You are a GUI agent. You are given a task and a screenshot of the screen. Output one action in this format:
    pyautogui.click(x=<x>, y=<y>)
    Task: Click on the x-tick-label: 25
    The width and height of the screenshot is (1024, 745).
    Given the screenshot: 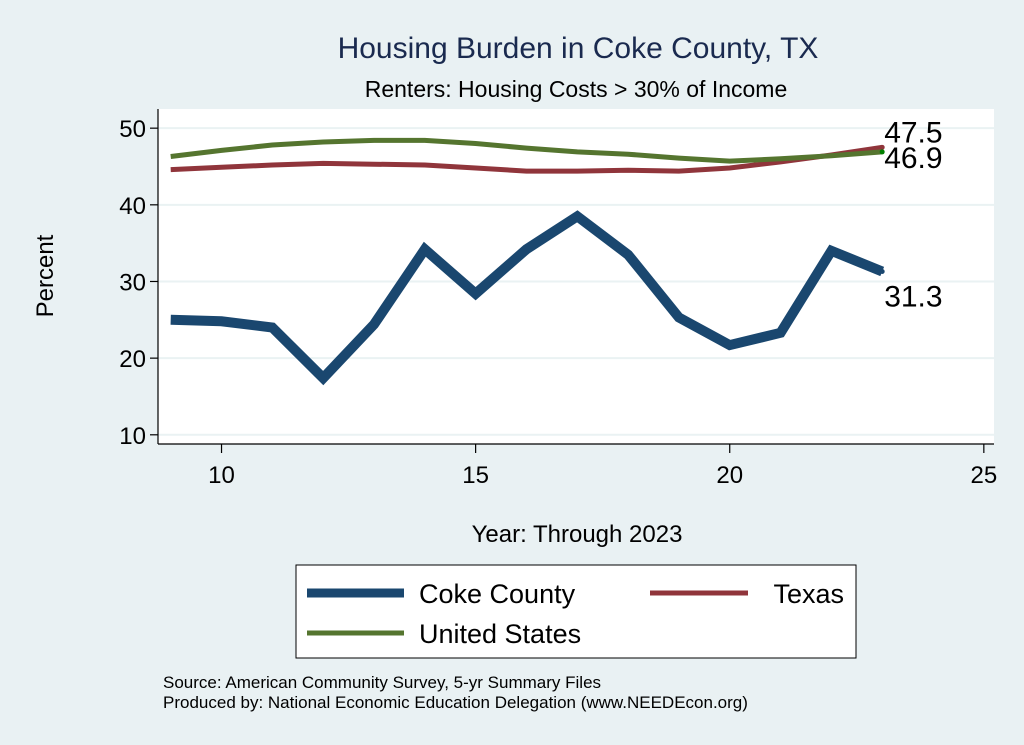 What is the action you would take?
    pyautogui.click(x=983, y=475)
    